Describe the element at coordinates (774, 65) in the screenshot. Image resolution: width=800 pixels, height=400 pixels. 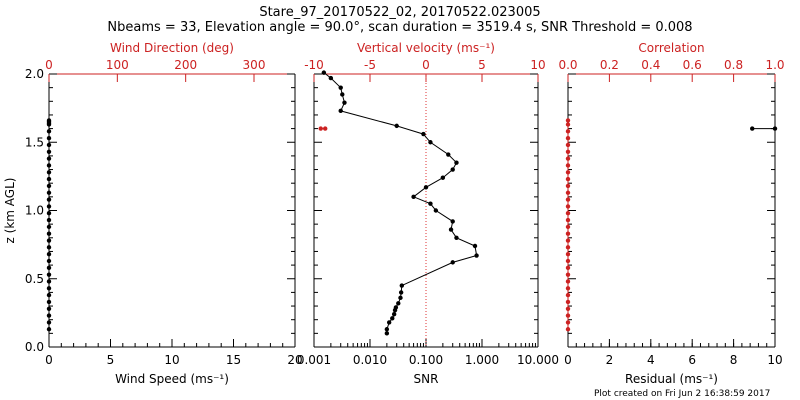
I see `x2-tick-label: 1.0` at that location.